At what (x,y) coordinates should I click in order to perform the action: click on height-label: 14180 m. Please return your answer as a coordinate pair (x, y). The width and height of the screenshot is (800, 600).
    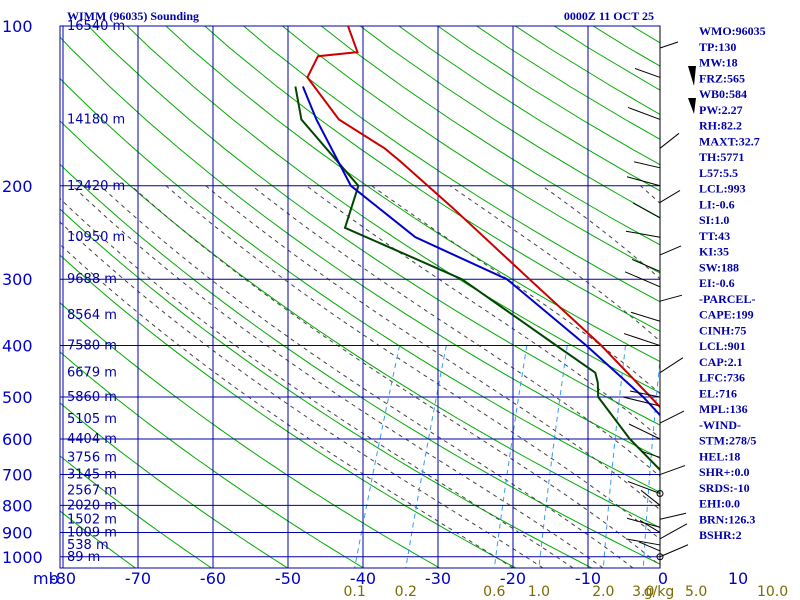
    Looking at the image, I should click on (96, 119).